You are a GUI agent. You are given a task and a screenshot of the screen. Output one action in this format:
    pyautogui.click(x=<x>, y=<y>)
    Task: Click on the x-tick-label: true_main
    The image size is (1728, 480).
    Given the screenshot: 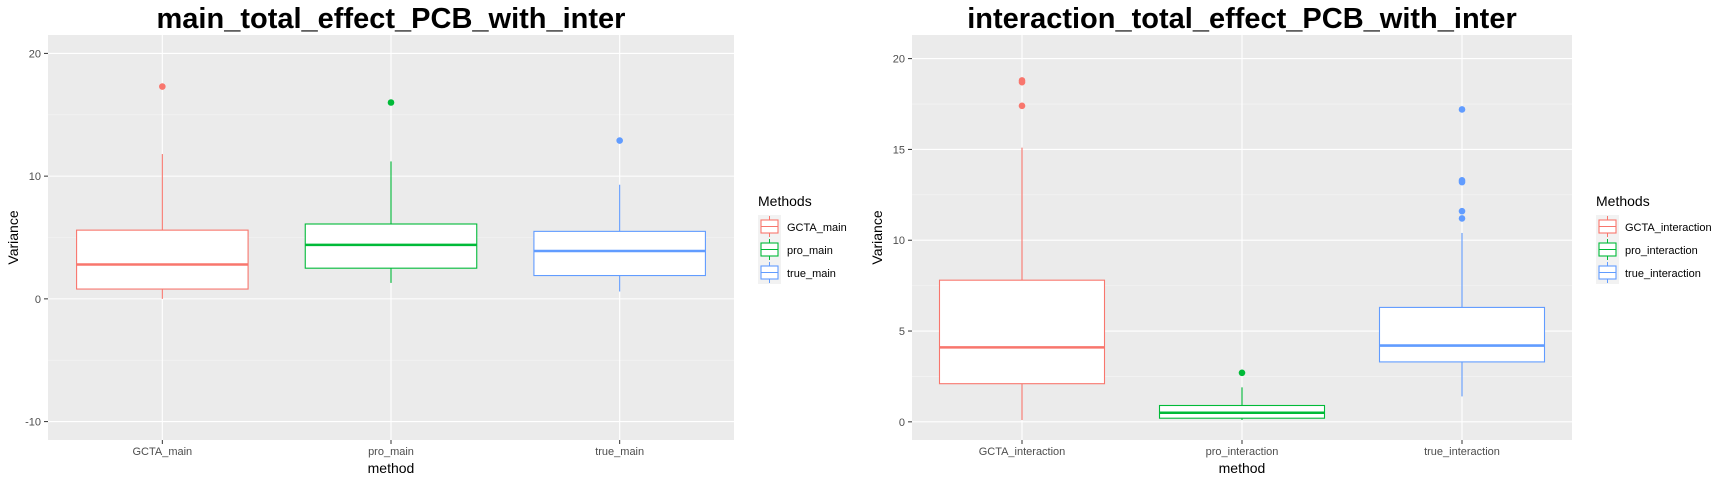 What is the action you would take?
    pyautogui.click(x=619, y=452)
    